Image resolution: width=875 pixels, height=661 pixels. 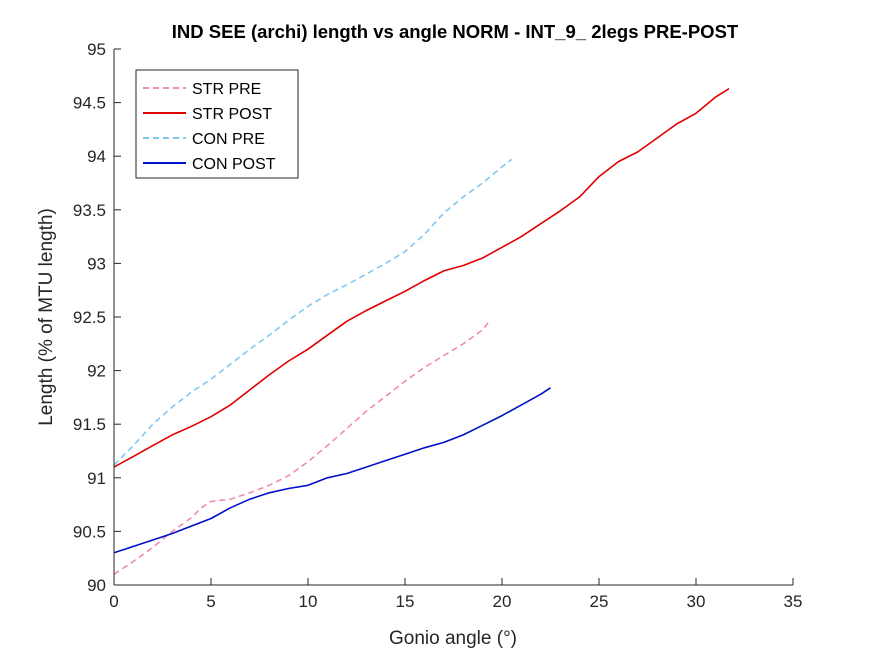 I want to click on y-tick-label: 92, so click(x=96, y=371).